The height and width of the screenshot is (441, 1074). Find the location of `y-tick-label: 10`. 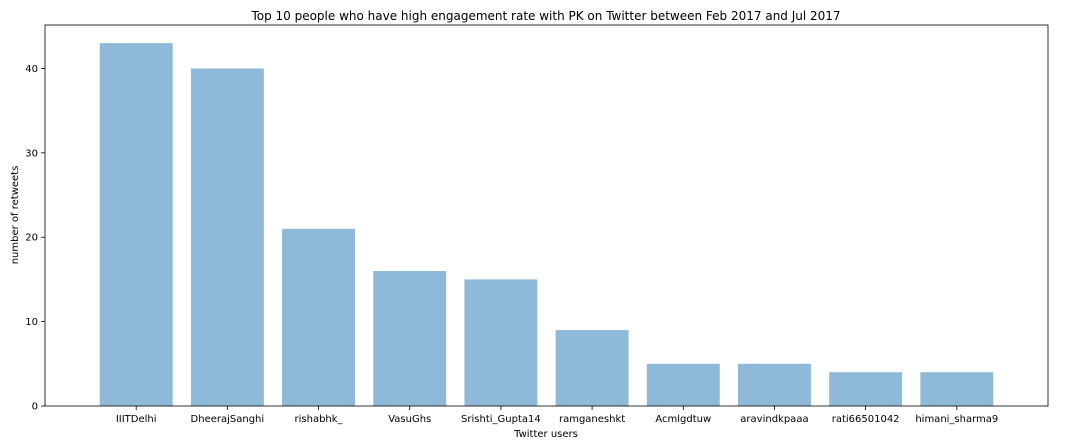

y-tick-label: 10 is located at coordinates (31, 322).